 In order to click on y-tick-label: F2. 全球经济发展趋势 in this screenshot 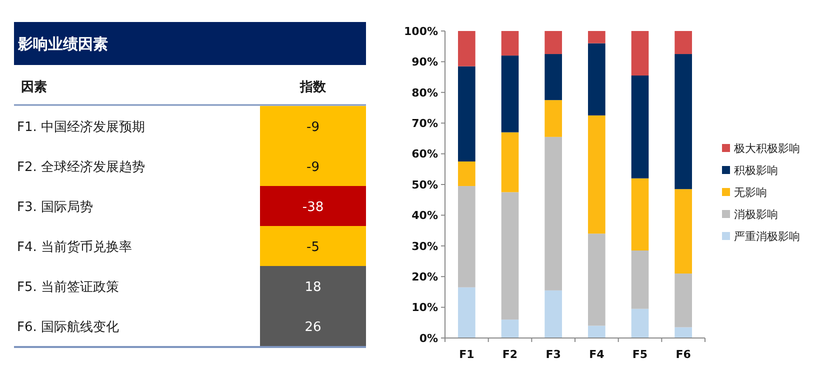, I will do `click(81, 167)`.